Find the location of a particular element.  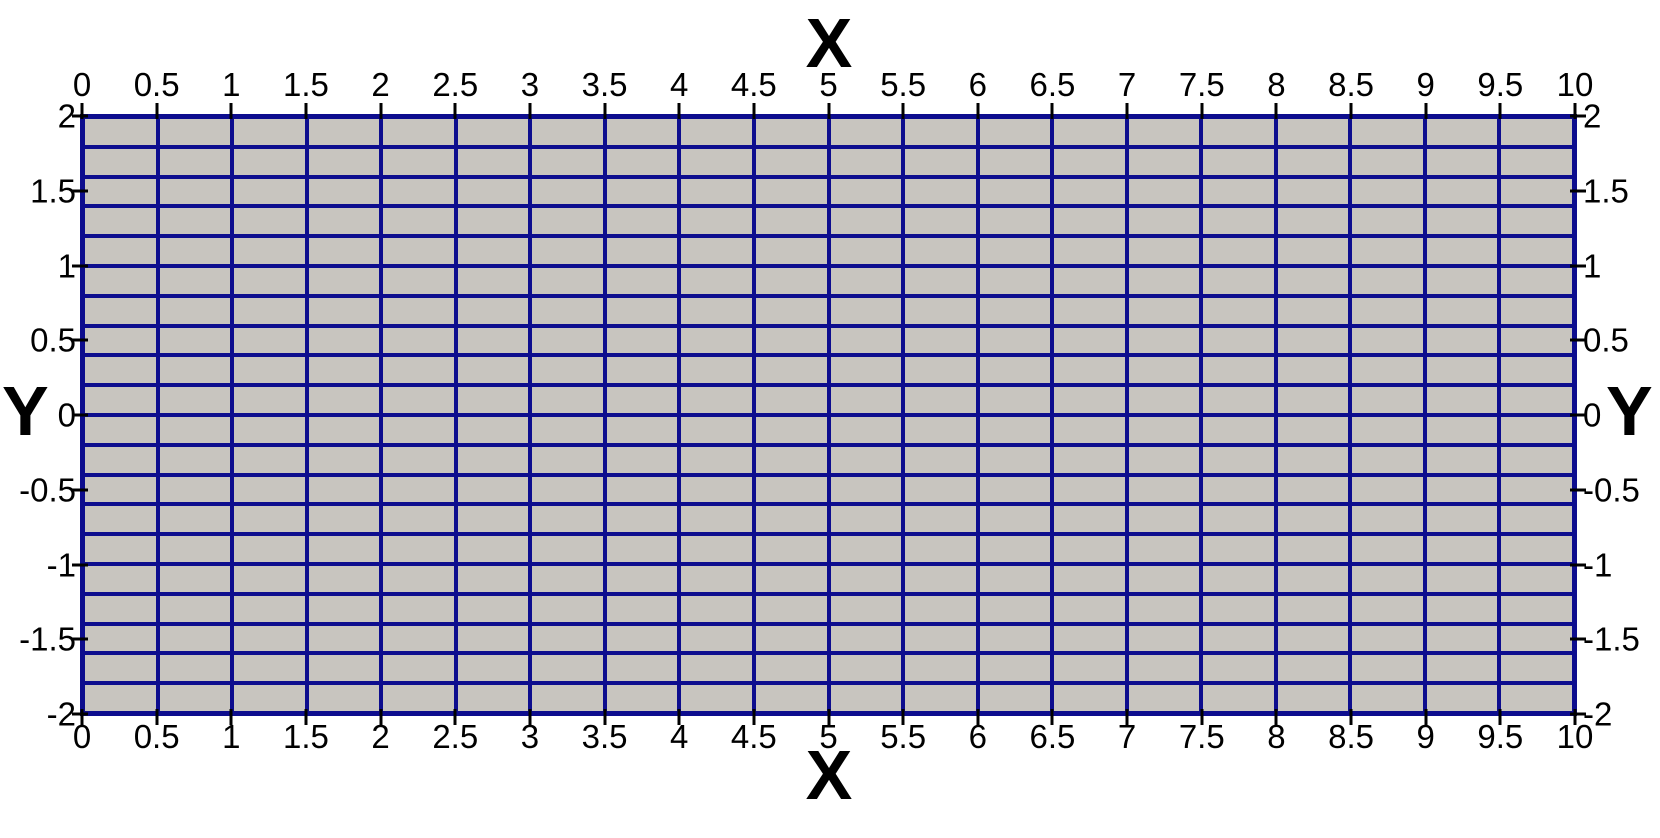

left-tick-label: 1 is located at coordinates (66, 265).